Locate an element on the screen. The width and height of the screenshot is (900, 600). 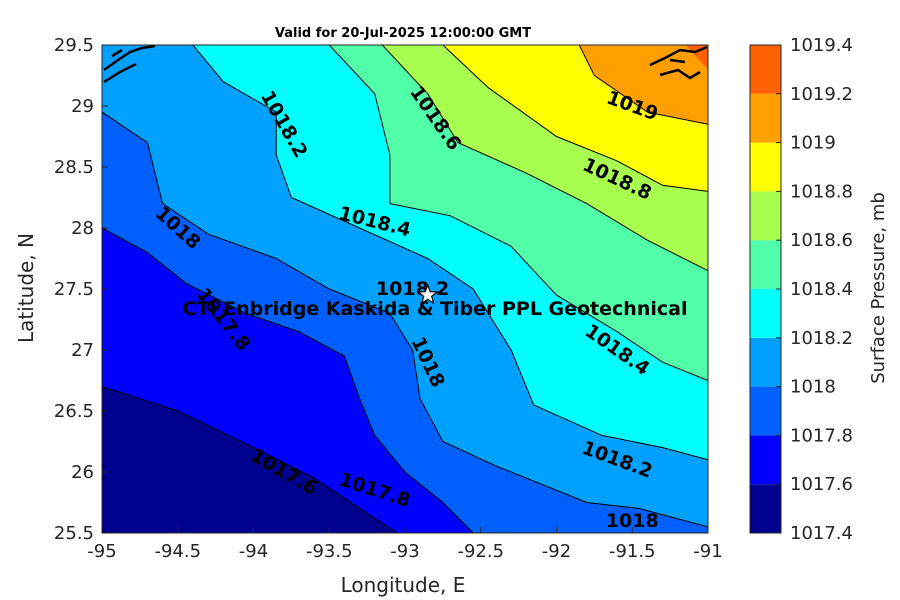
colorbar-tick-label: 1018.8 is located at coordinates (821, 191).